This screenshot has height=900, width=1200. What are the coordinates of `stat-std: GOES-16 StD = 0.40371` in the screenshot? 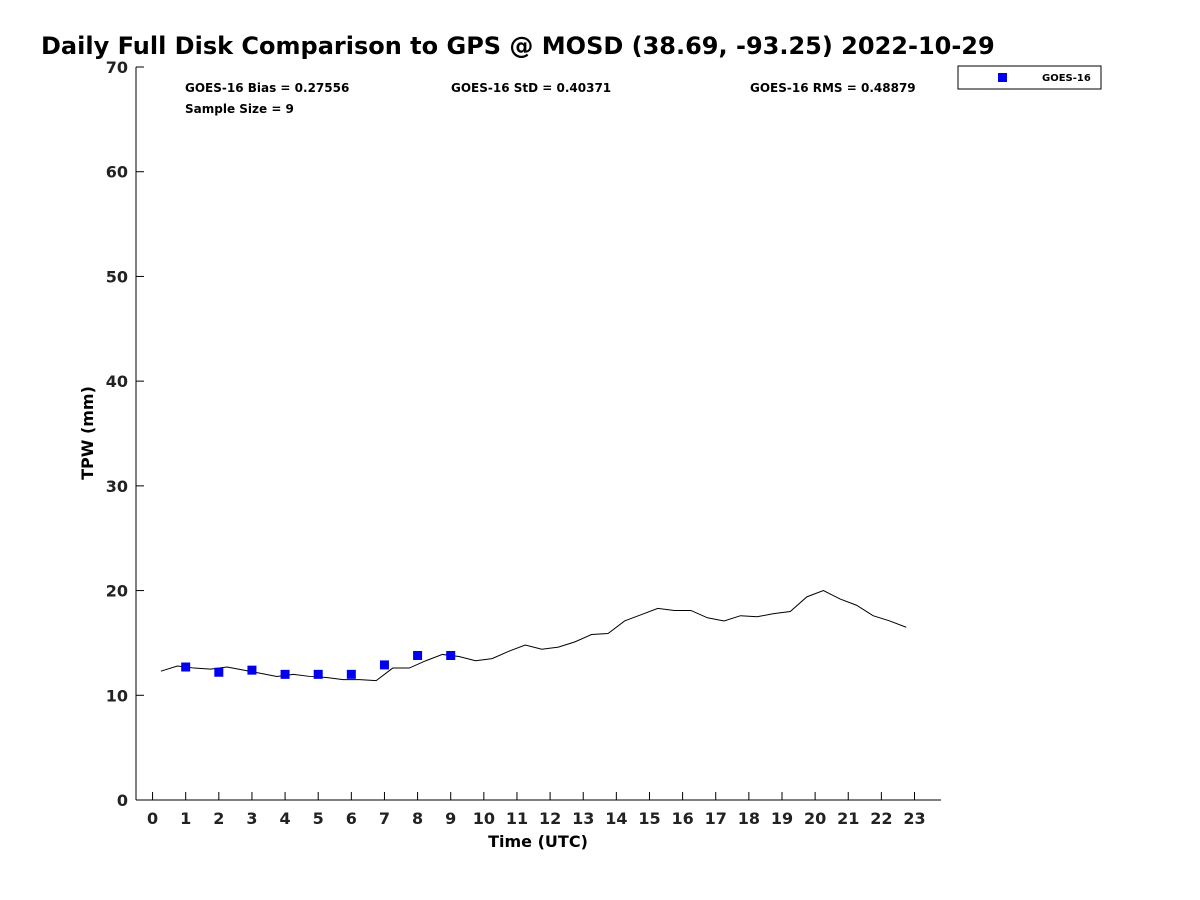 It's located at (531, 88).